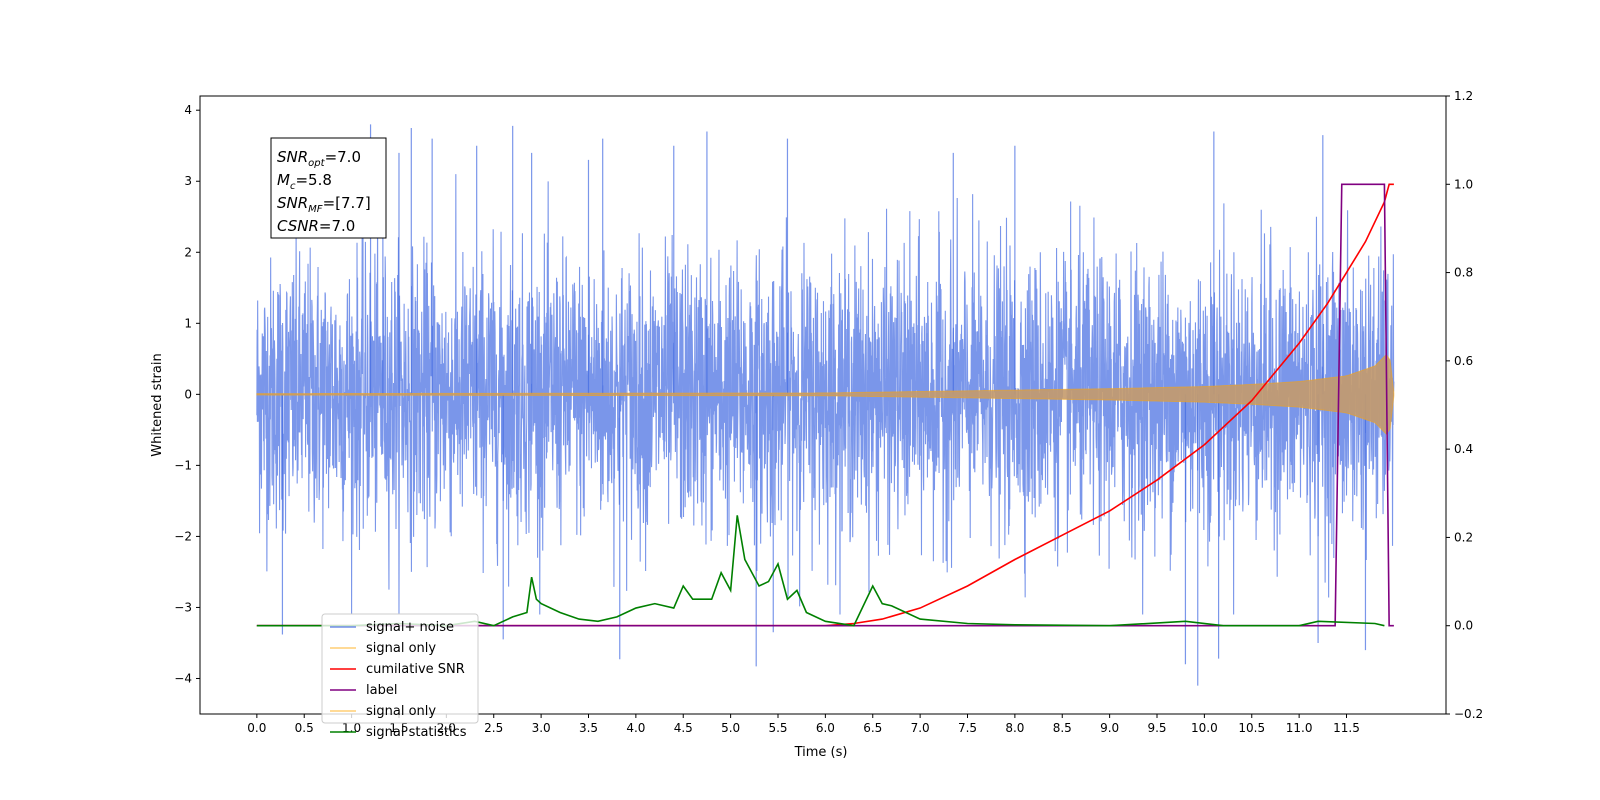 This screenshot has height=800, width=1600. Describe the element at coordinates (635, 728) in the screenshot. I see `x-tick-label: 4.0` at that location.